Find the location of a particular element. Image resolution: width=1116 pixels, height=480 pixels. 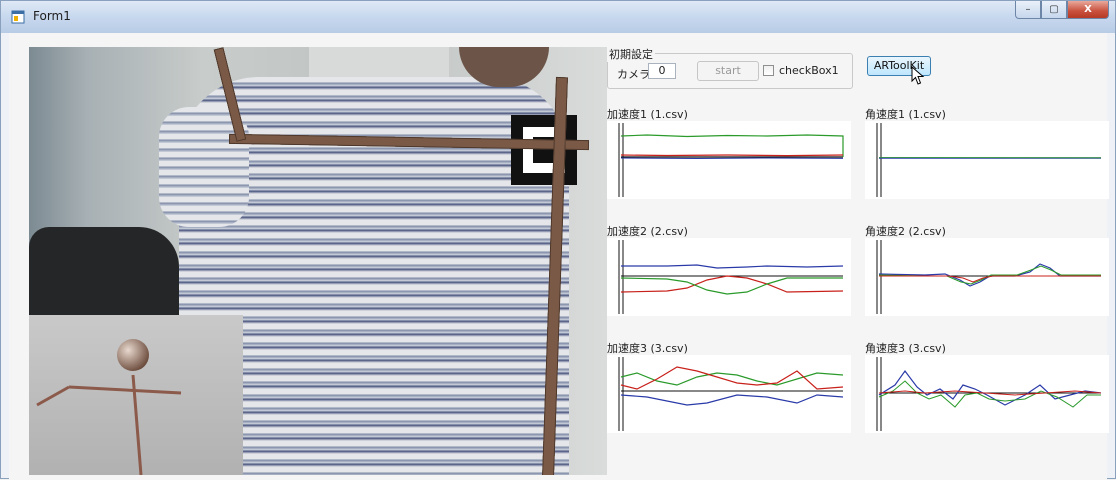

start-button: start is located at coordinates (728, 71).